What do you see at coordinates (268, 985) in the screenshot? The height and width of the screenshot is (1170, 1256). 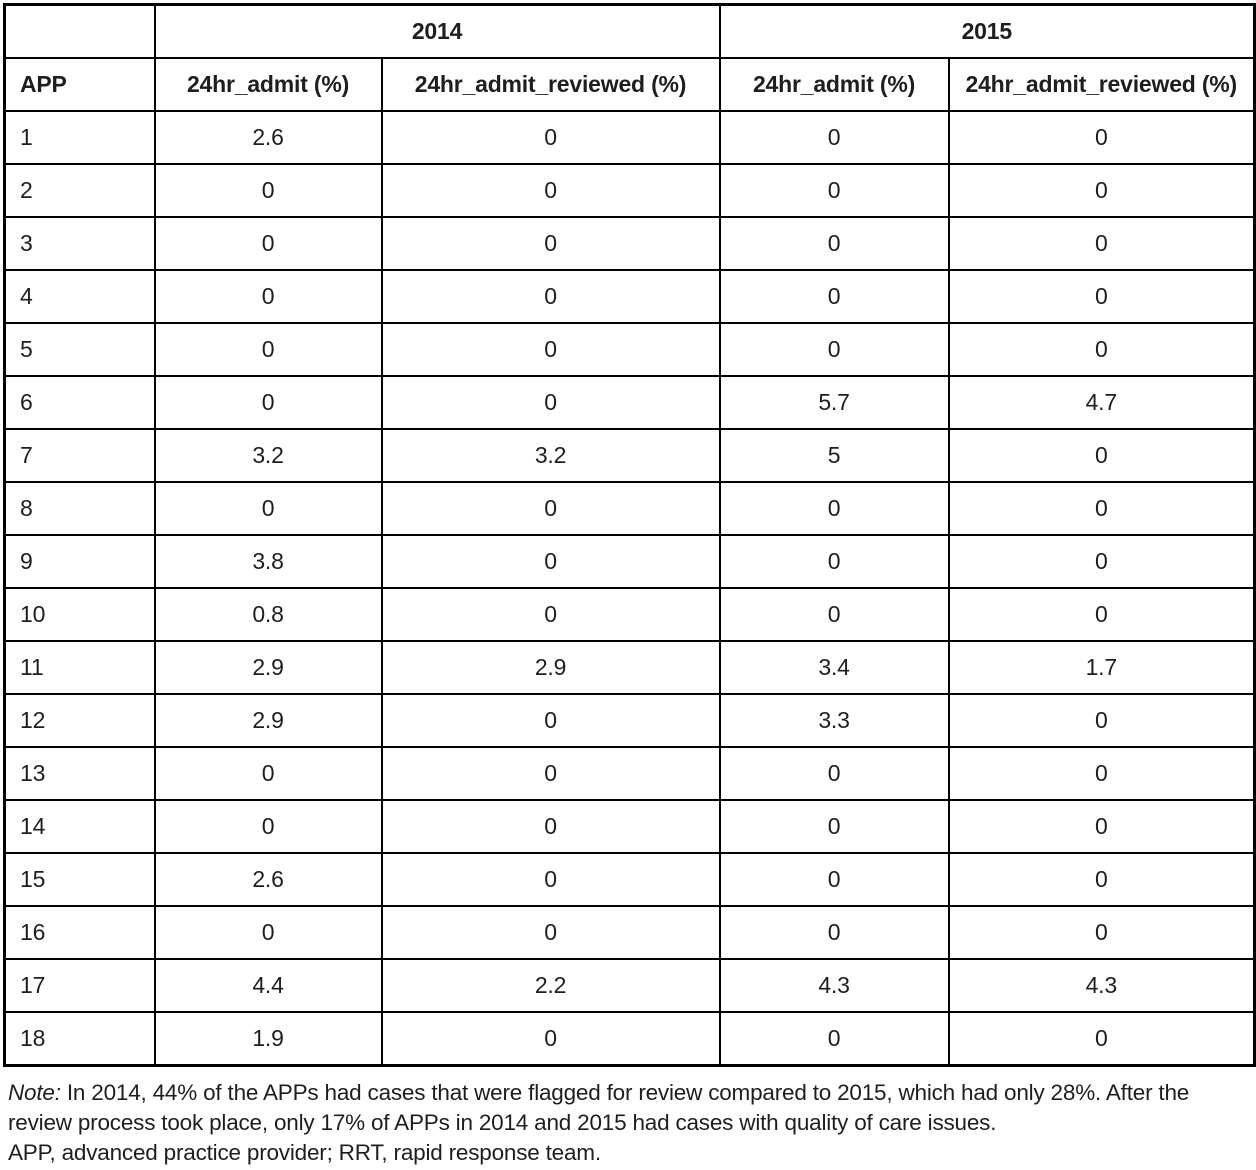 I see `value-cell: 4.4` at bounding box center [268, 985].